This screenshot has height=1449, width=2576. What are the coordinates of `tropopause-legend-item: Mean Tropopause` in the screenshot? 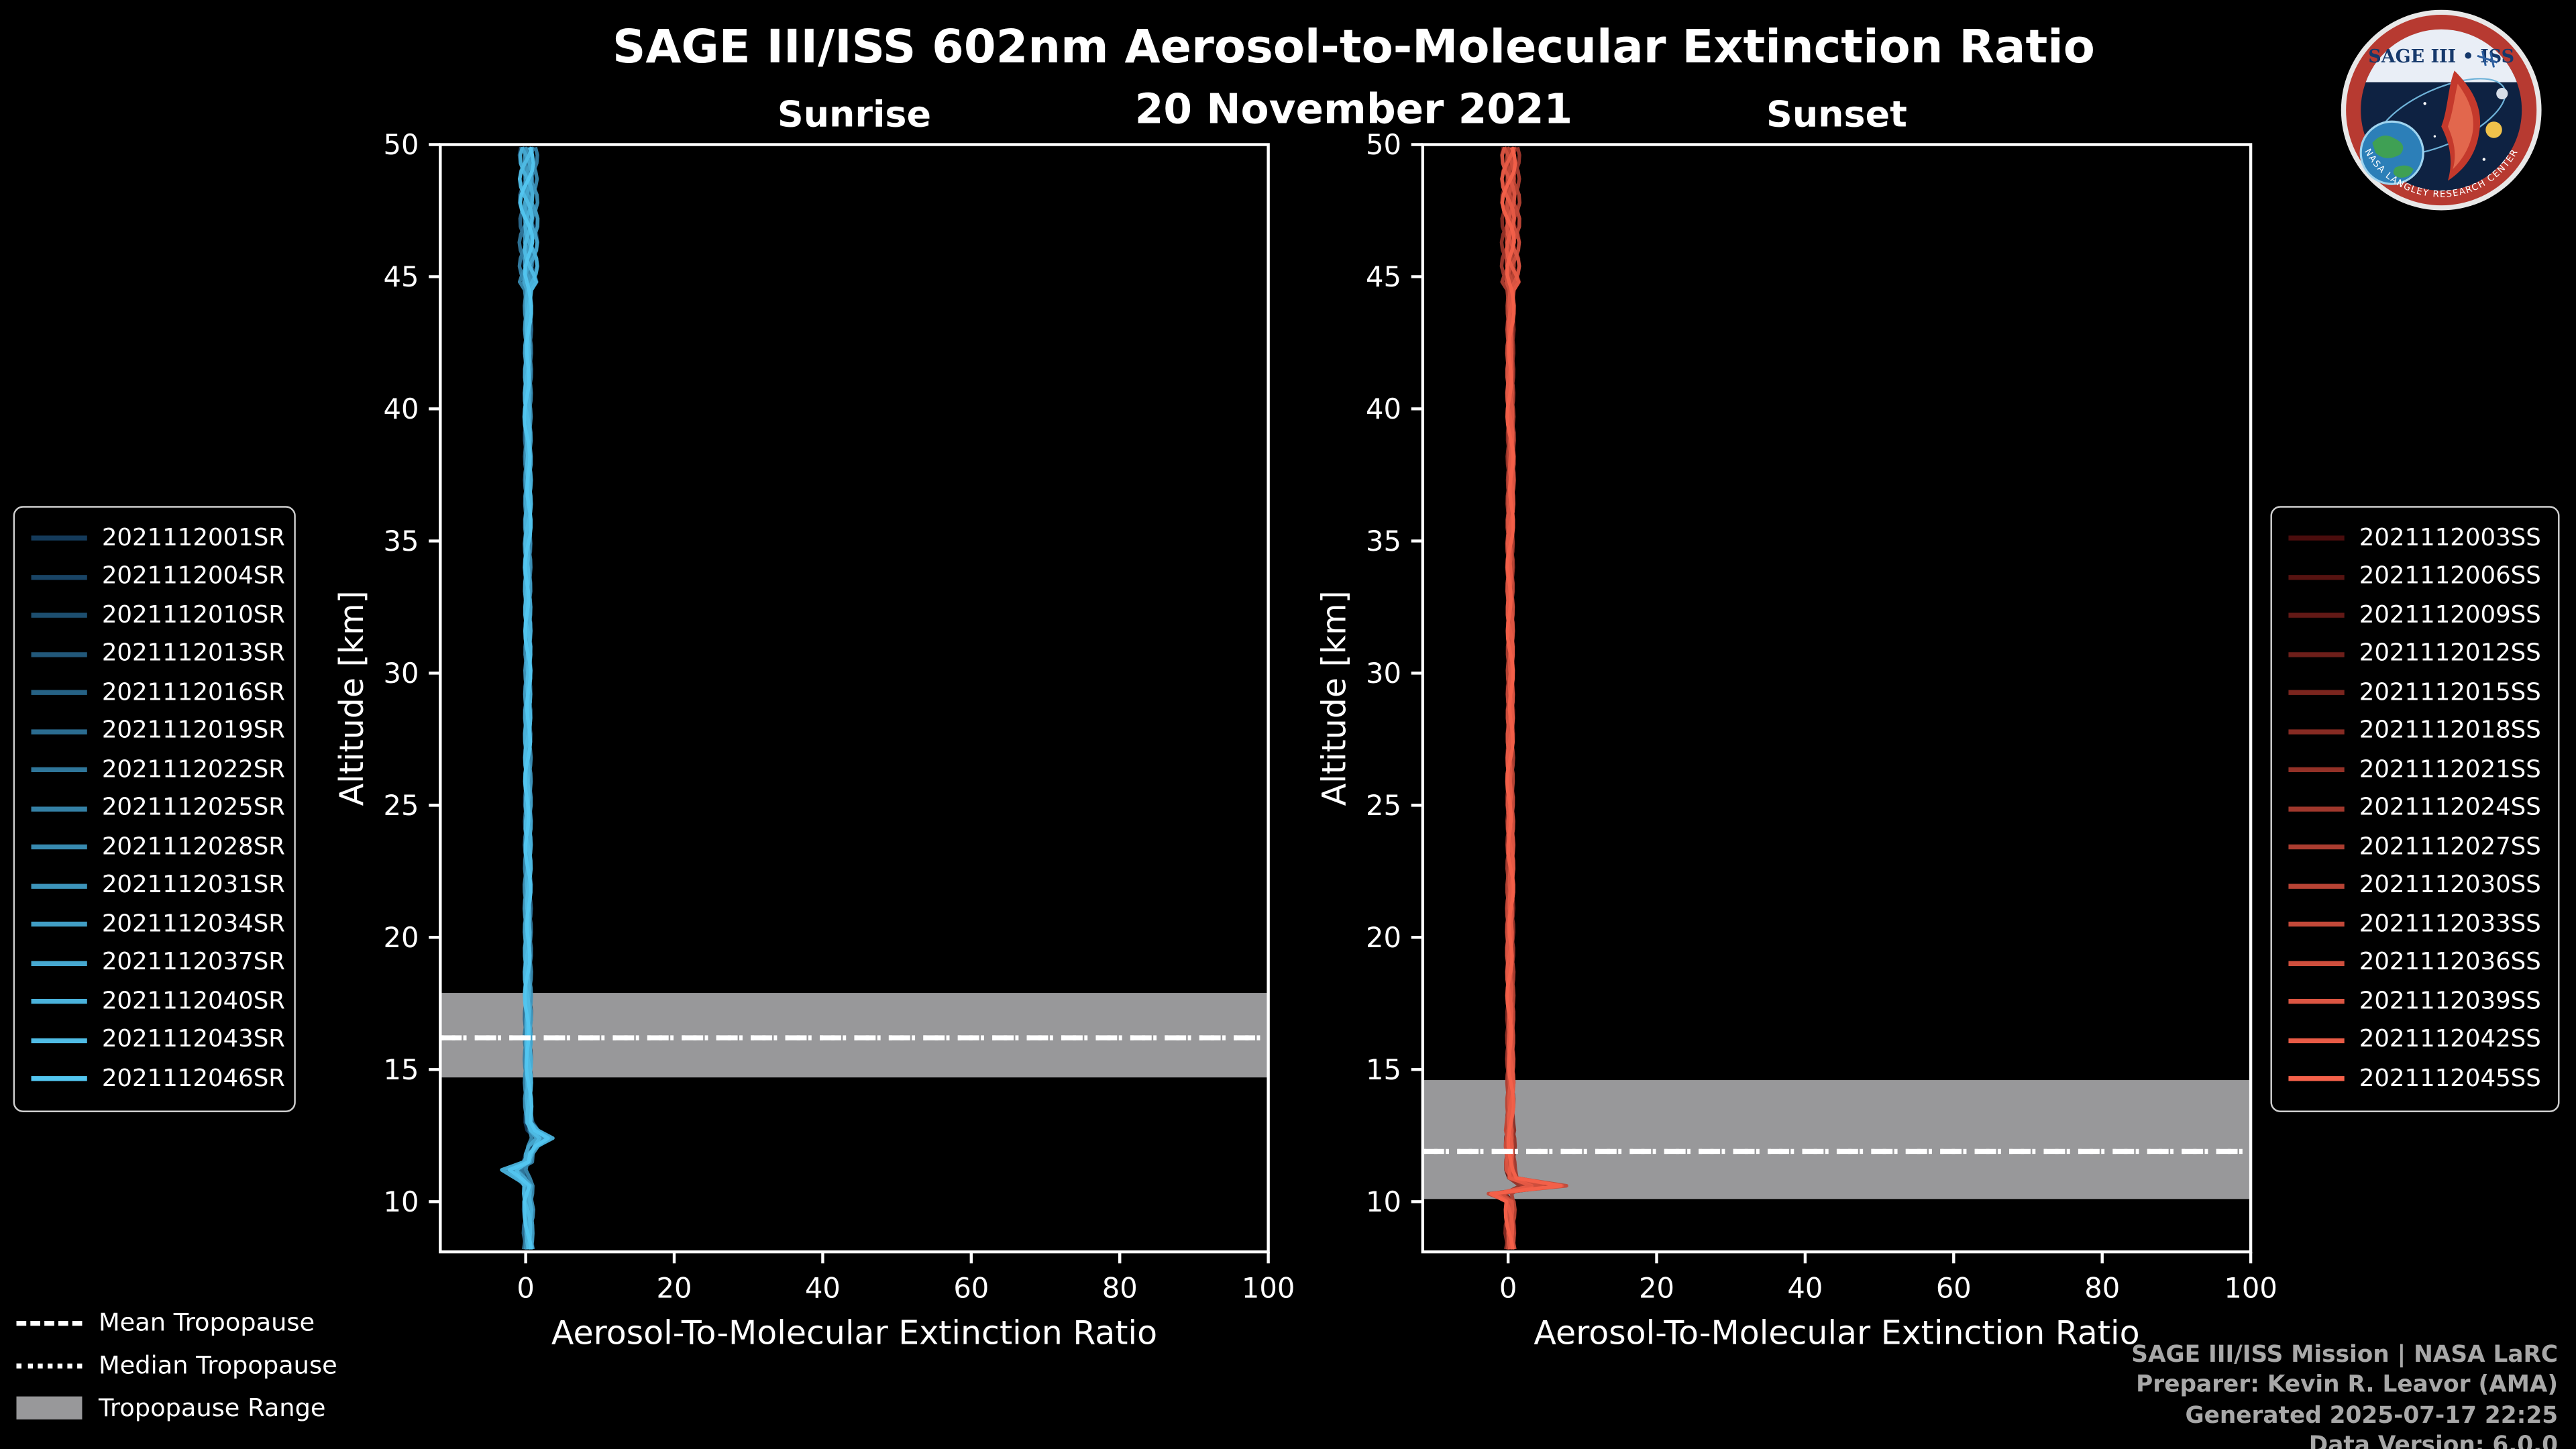 It's located at (176, 1322).